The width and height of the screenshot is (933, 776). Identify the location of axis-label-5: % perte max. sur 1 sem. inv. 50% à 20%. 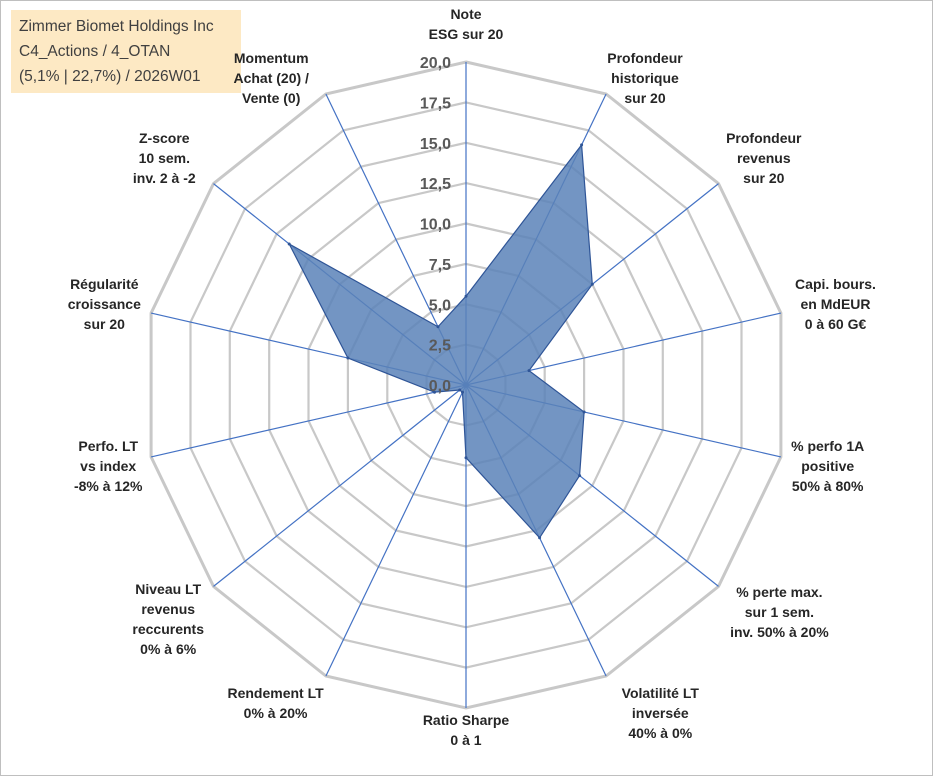
(779, 612).